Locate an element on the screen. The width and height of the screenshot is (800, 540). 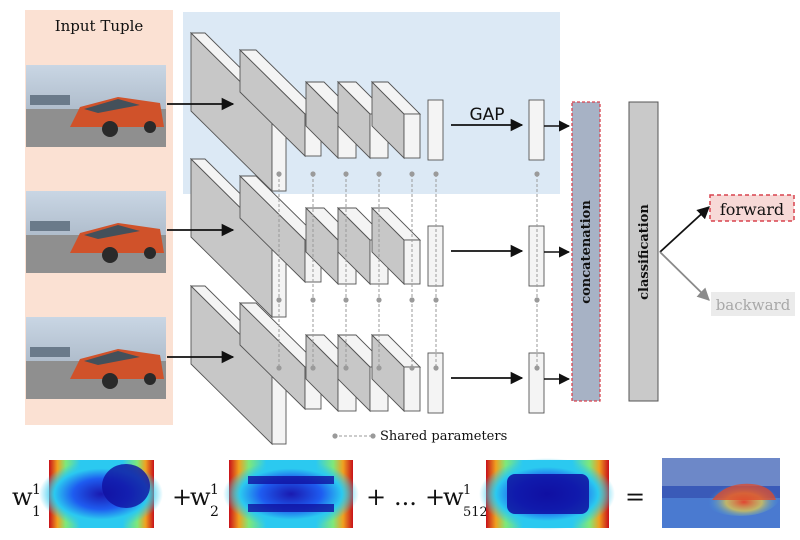
concatenation-label: concatenation is located at coordinates (586, 252).